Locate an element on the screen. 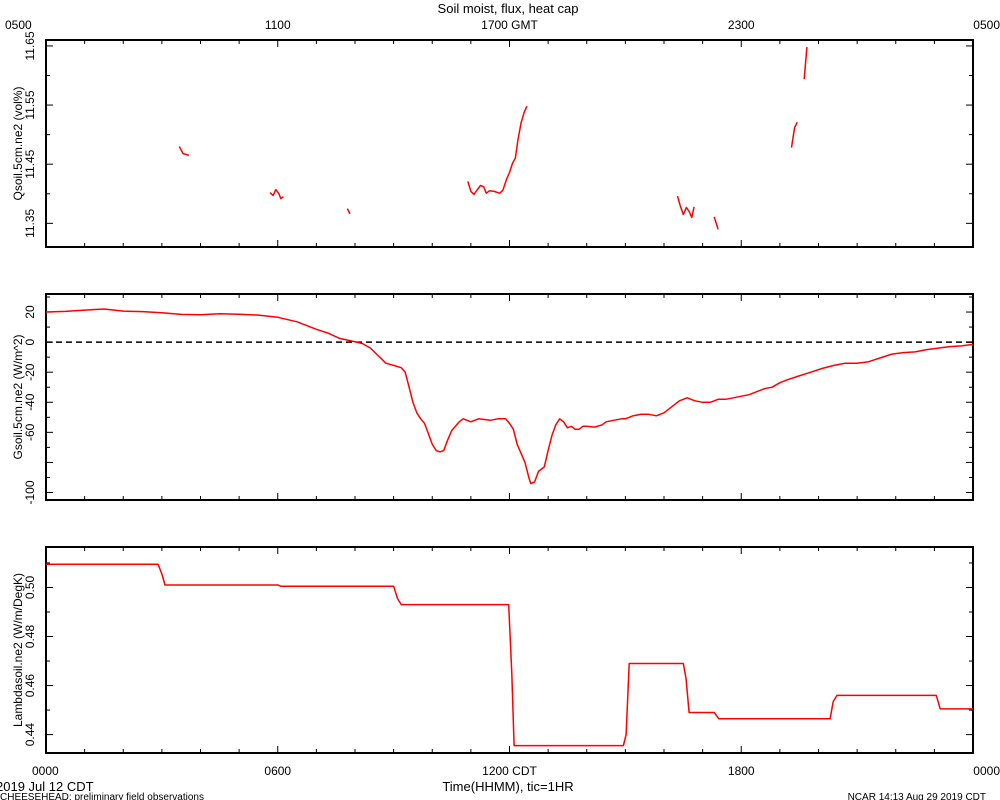  top-time-axis: 0500 1100 1700 GMT 2300 0500 is located at coordinates (502, 25).